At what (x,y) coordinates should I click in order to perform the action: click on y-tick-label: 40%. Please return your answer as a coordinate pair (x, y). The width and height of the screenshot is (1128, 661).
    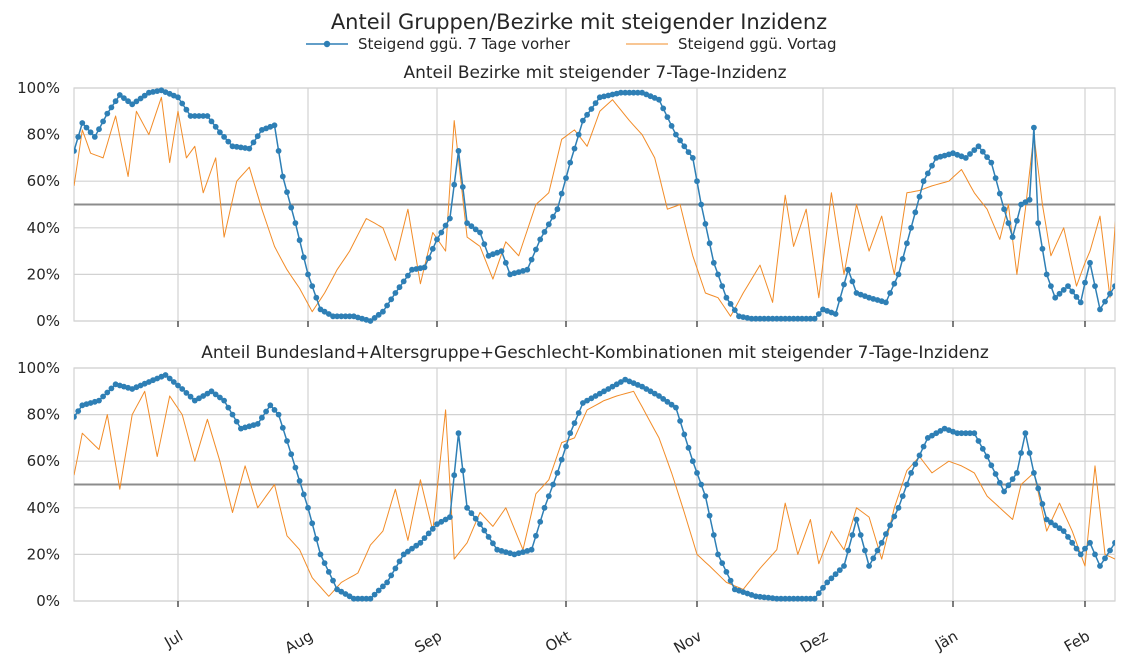
    Looking at the image, I should click on (43, 508).